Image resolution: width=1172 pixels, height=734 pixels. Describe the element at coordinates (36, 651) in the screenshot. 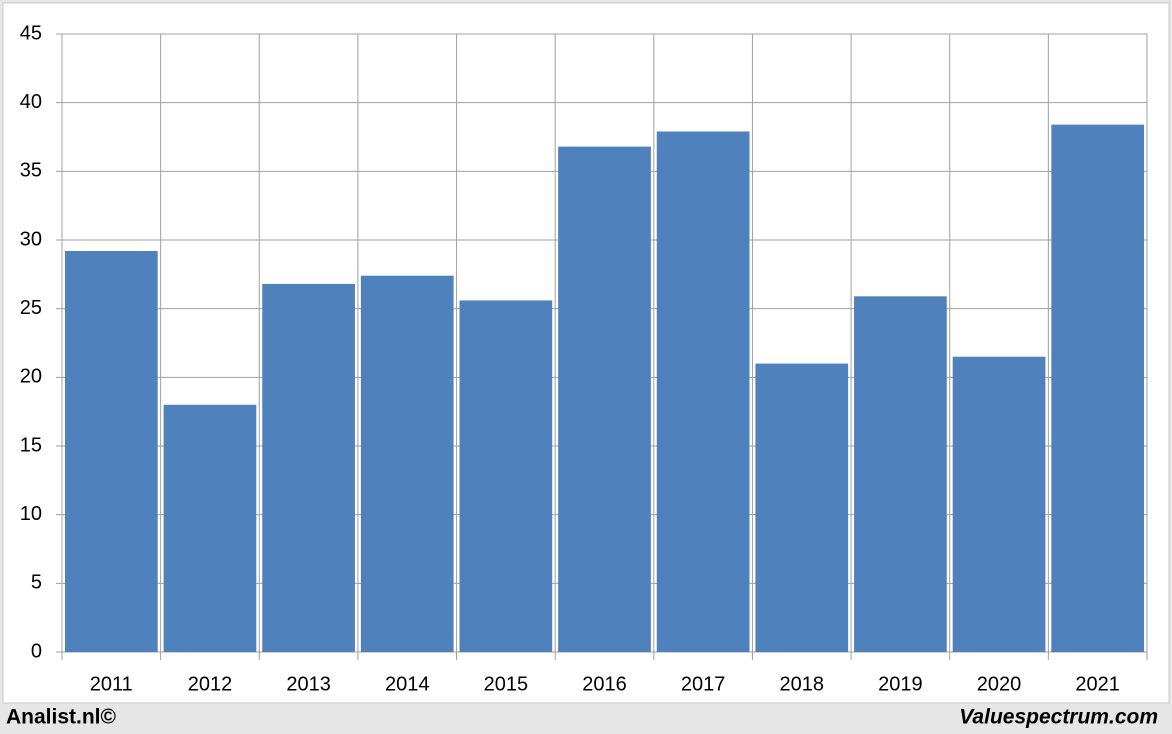

I see `y-tick-label: 0` at that location.